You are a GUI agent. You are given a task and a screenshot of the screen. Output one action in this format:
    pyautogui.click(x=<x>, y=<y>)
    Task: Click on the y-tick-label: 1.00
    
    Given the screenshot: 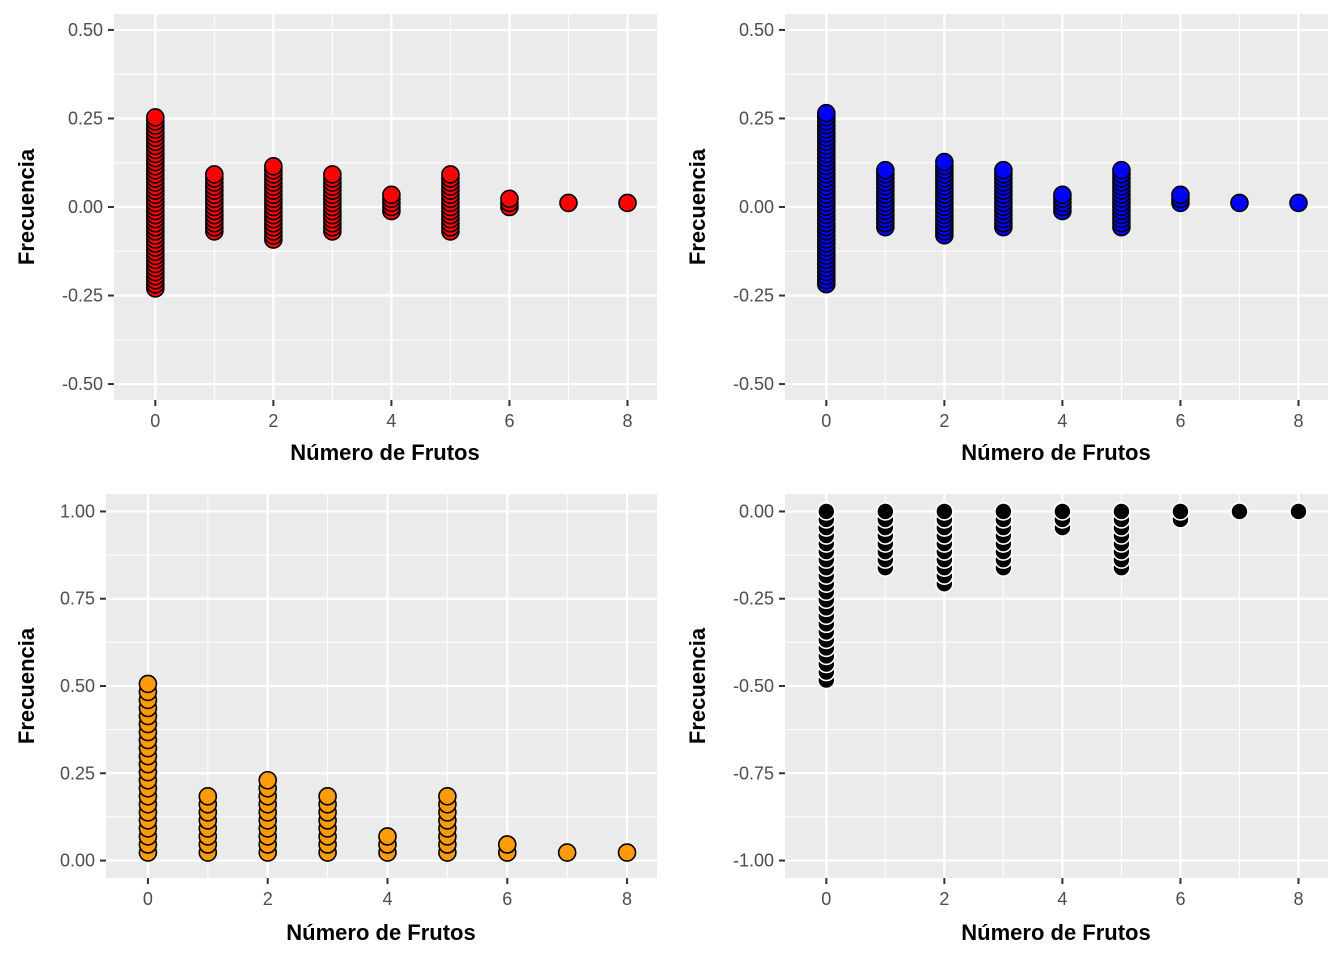 What is the action you would take?
    pyautogui.click(x=77, y=511)
    